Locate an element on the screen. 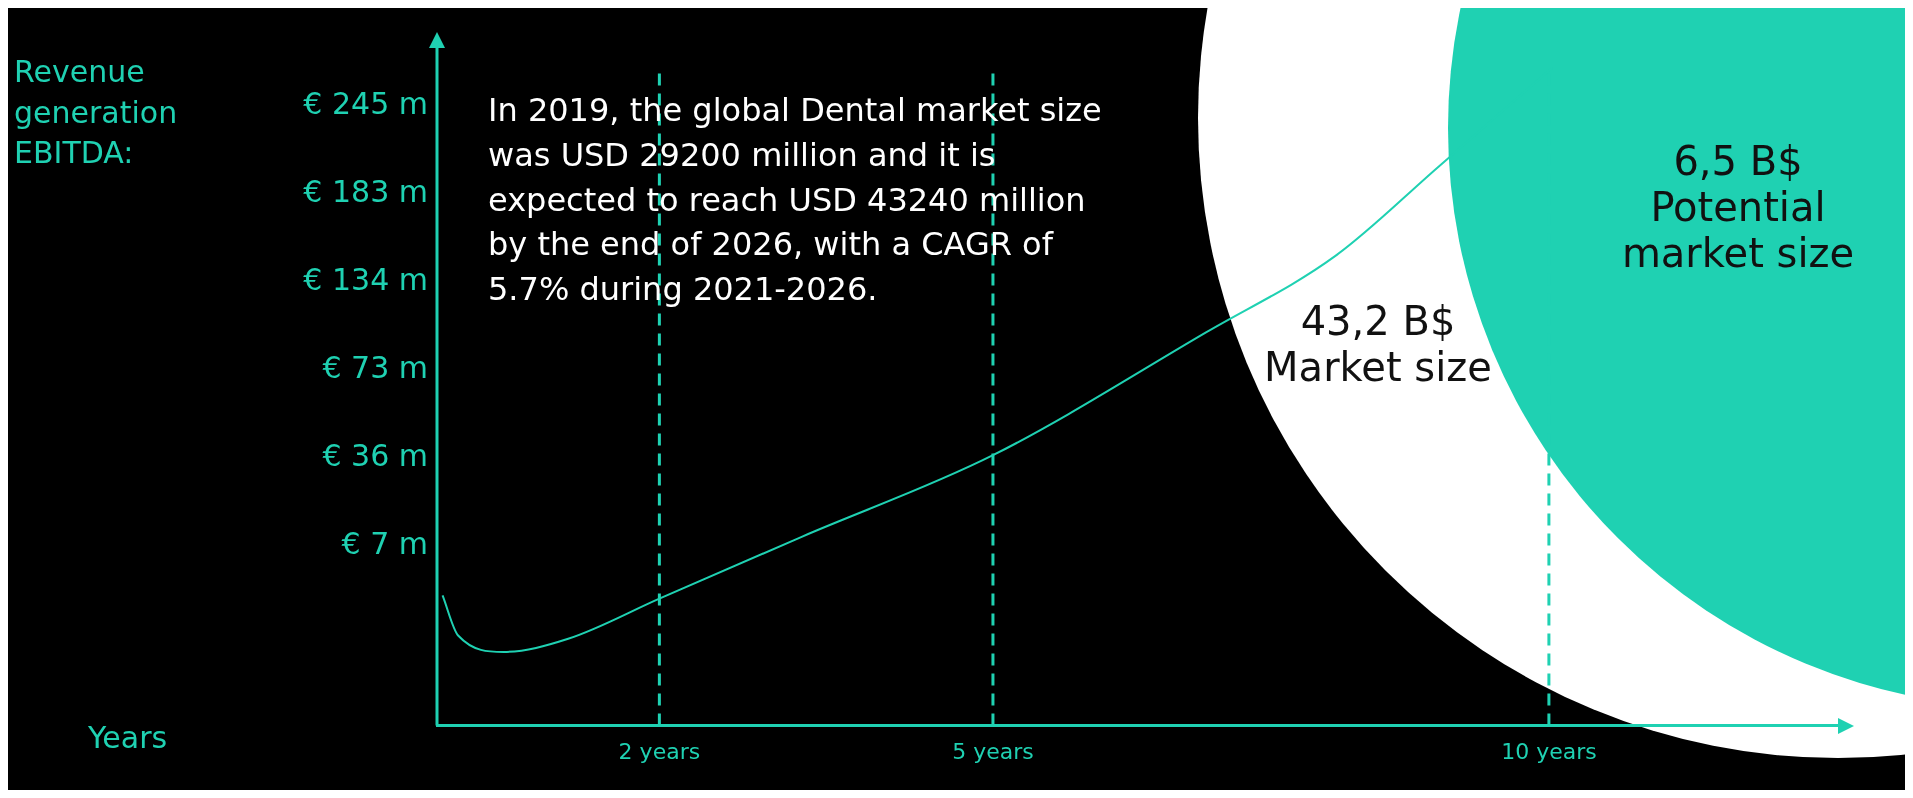 Image resolution: width=1913 pixels, height=798 pixels. text: € 36 m is located at coordinates (374, 455).